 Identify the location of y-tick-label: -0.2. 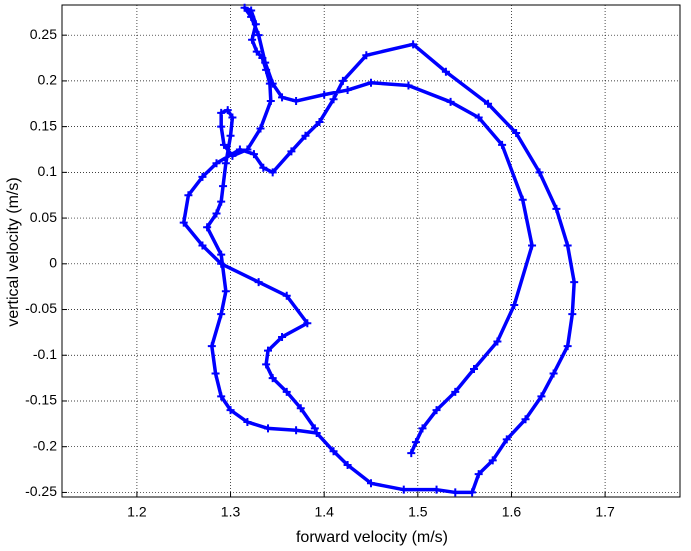
(45, 445).